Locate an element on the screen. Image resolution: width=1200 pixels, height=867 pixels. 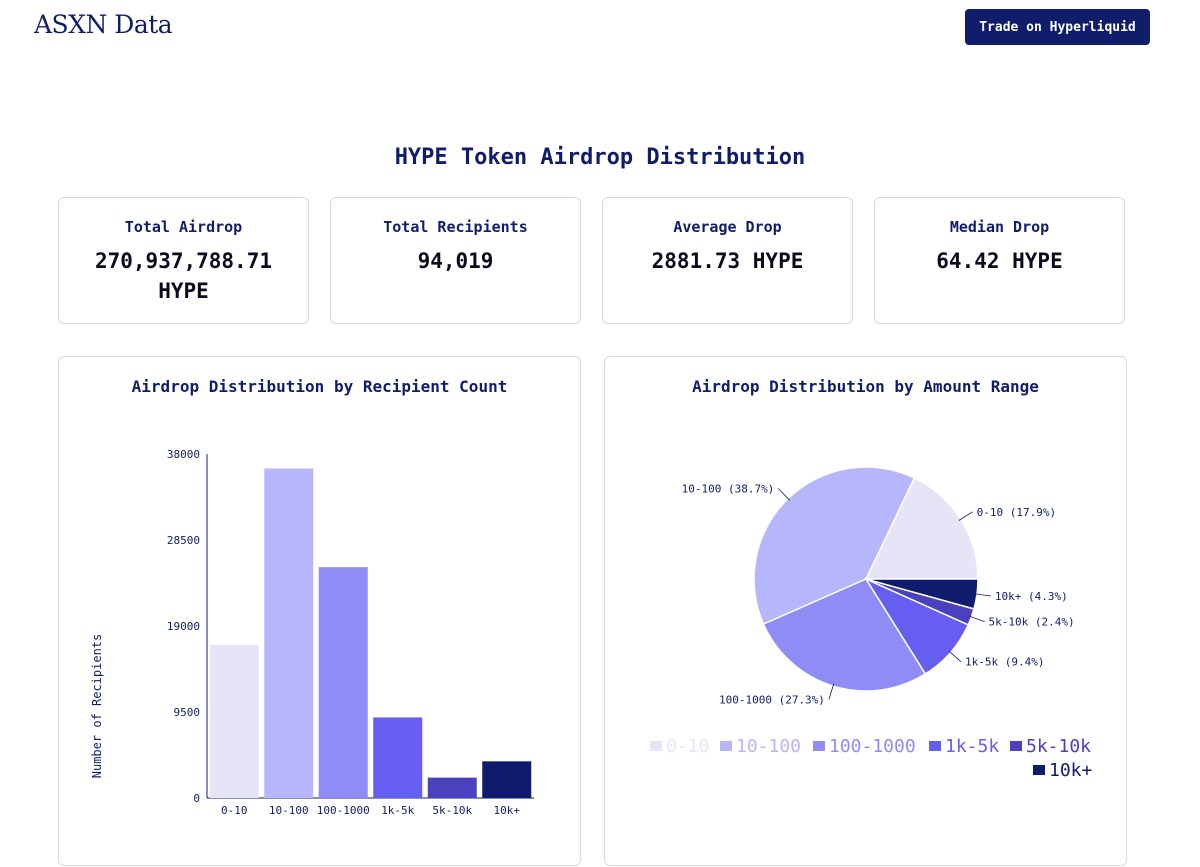
stat-card-total-airdrop: Total Airdrop 270,937,788.71 HYPE is located at coordinates (183, 260).